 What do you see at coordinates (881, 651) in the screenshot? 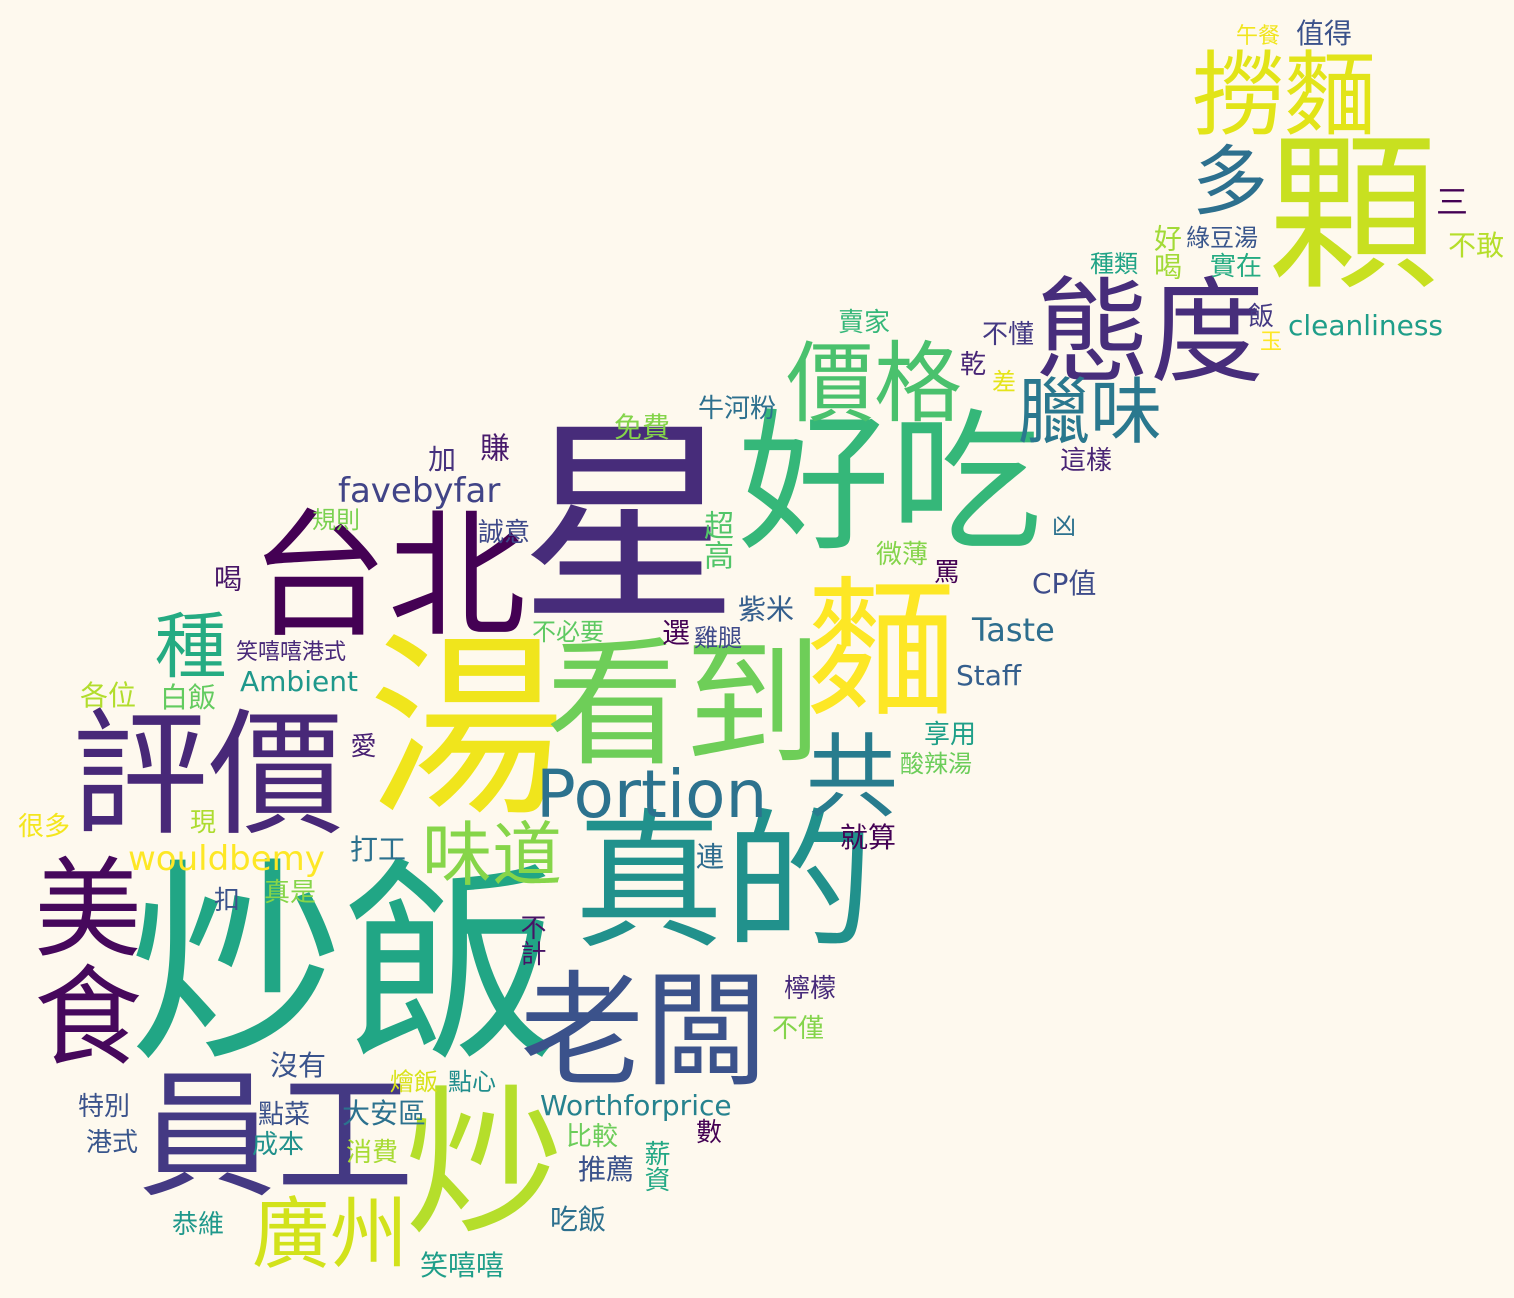
I see `word-mian: 麵` at bounding box center [881, 651].